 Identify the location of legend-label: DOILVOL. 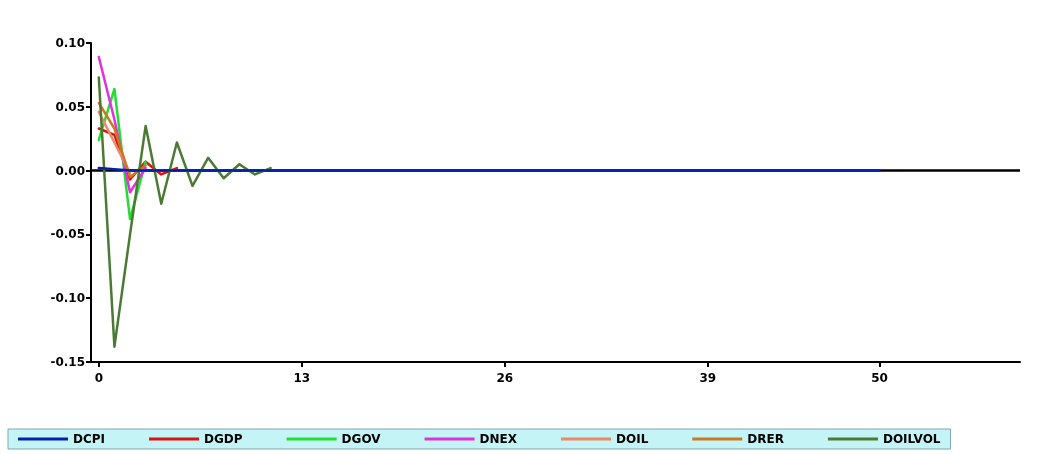
(911, 439).